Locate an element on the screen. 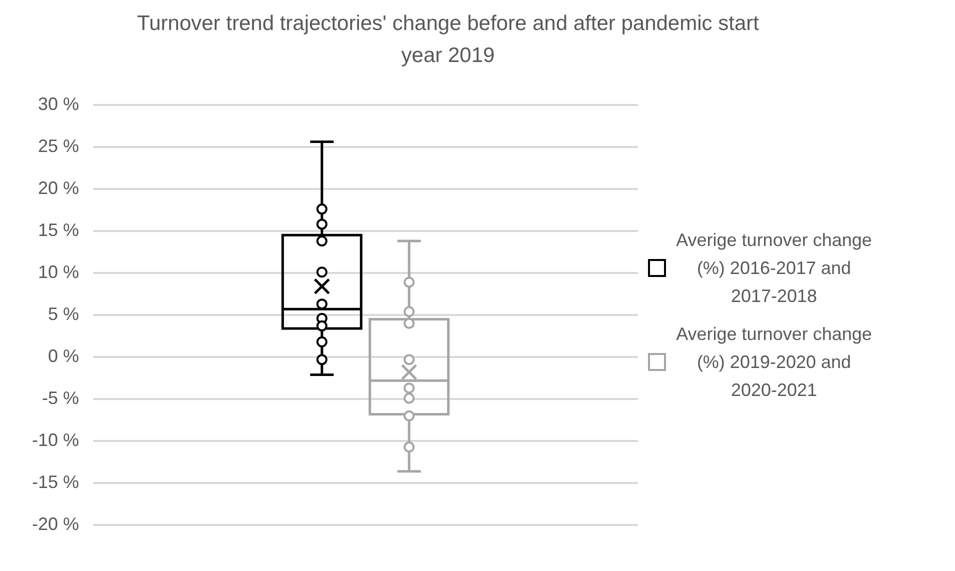  y-tick-label: 0 % is located at coordinates (64, 356).